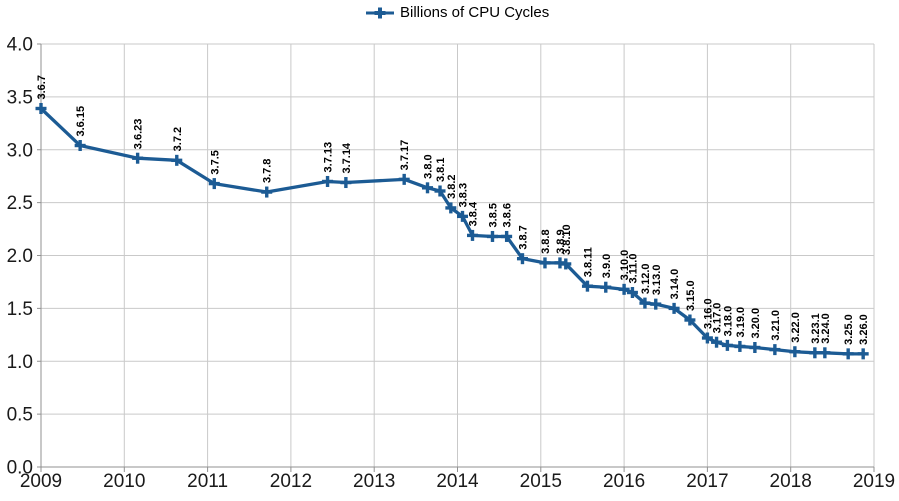 The width and height of the screenshot is (899, 501). I want to click on y-tick-label: 0.5, so click(20, 415).